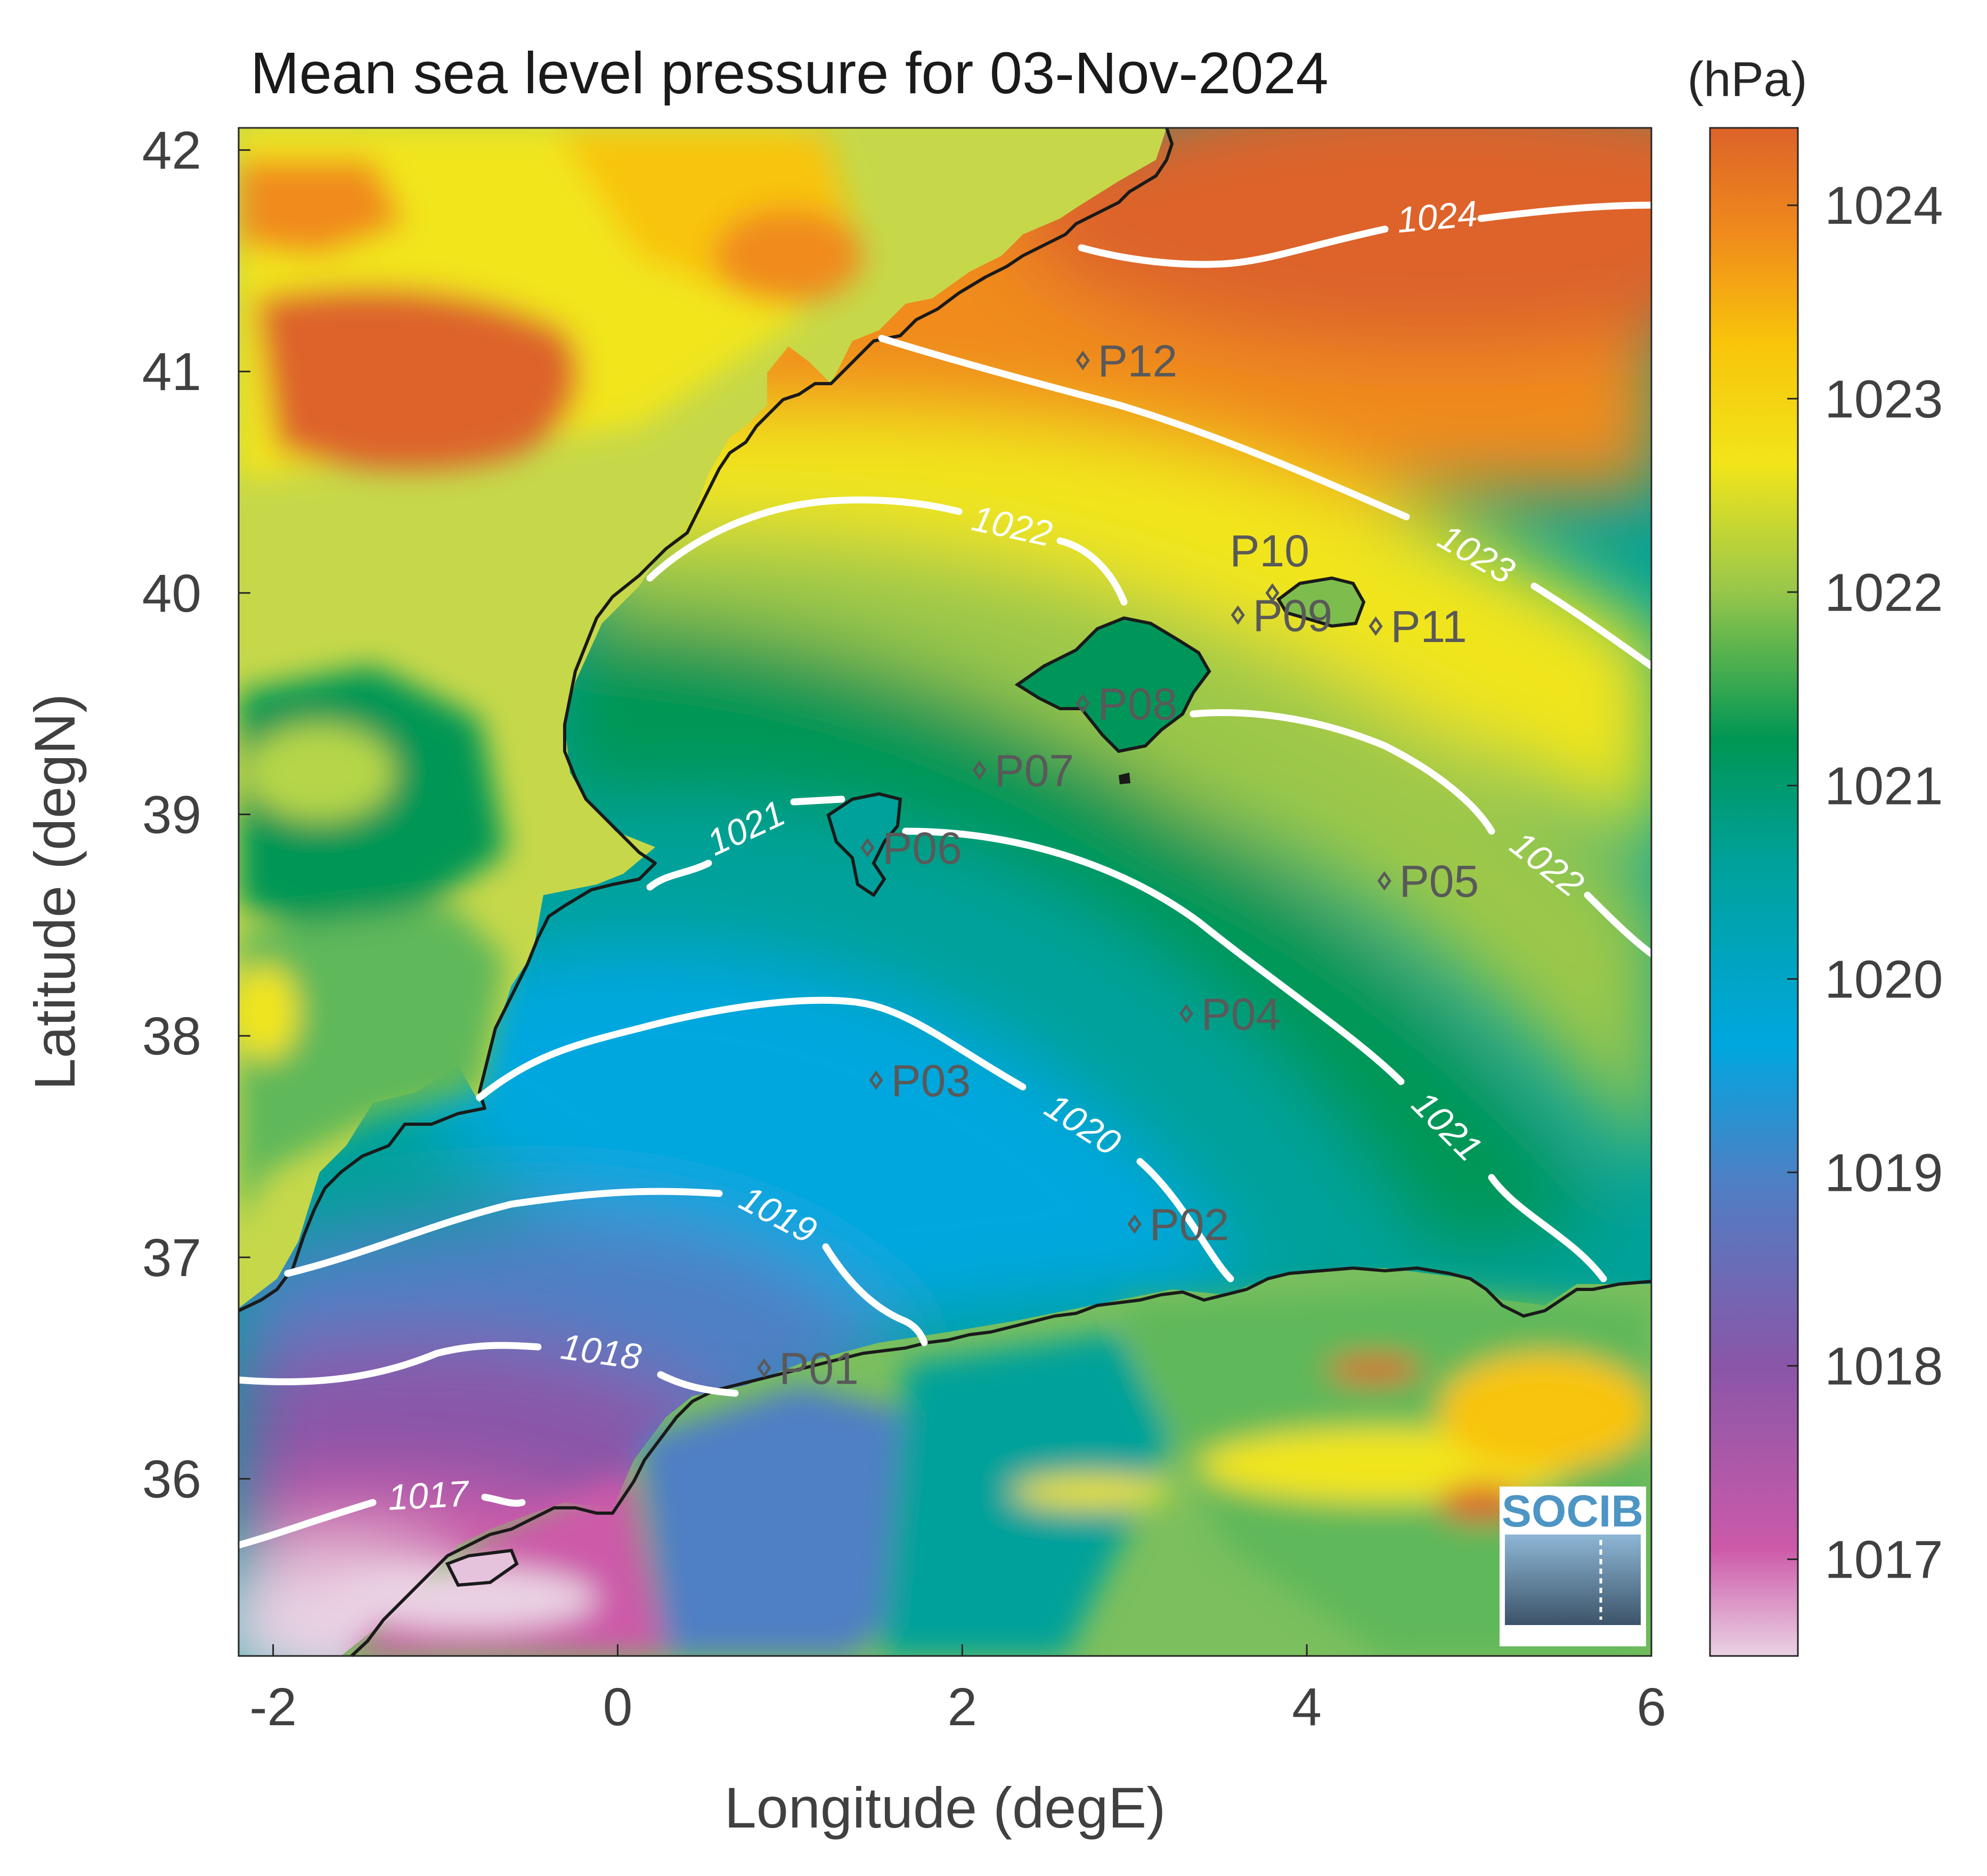 The image size is (1987, 1876). Describe the element at coordinates (1292, 615) in the screenshot. I see `station-label: P09` at that location.